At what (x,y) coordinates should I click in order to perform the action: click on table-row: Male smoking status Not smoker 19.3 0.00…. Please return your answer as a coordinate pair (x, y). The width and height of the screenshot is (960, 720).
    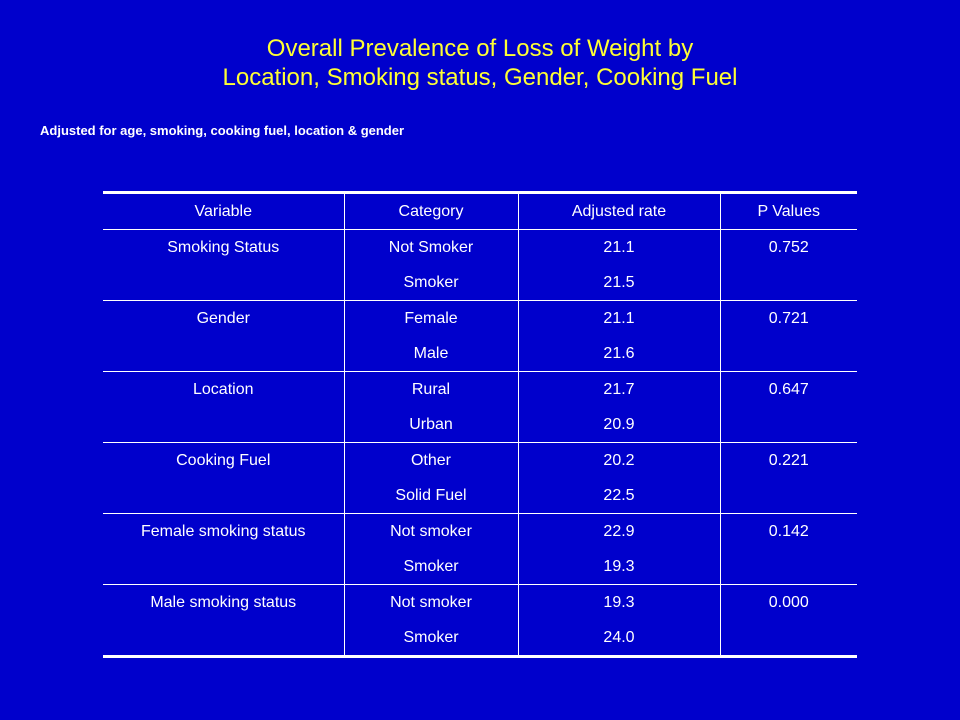
    Looking at the image, I should click on (480, 602).